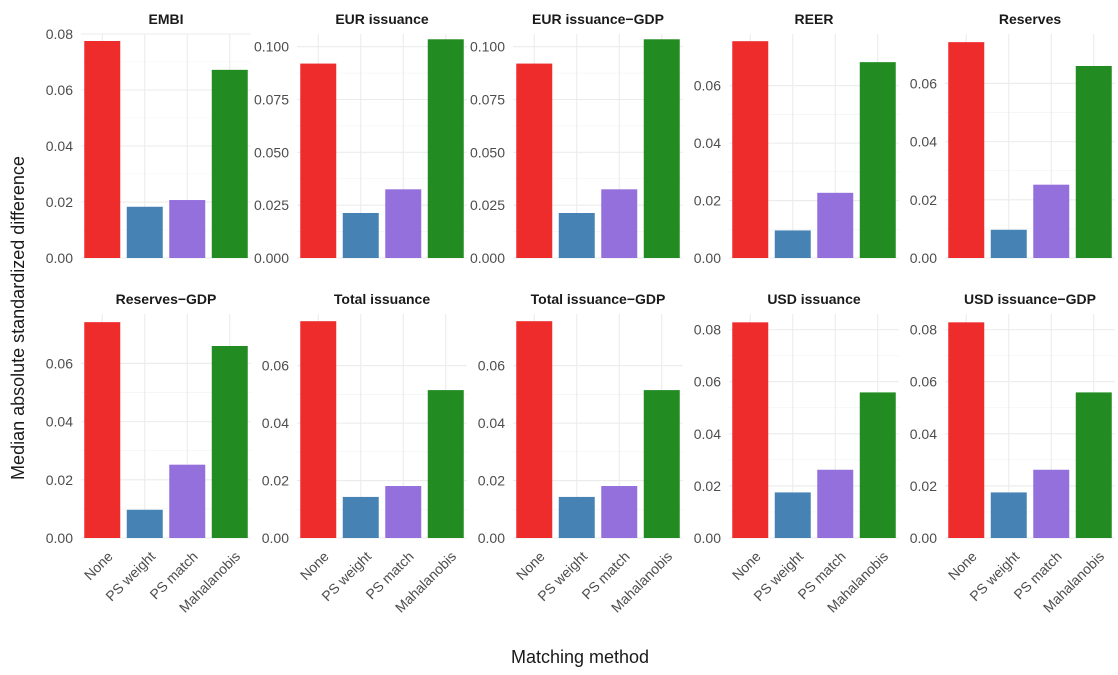 Image resolution: width=1118 pixels, height=675 pixels. What do you see at coordinates (18, 318) in the screenshot?
I see `y-axis-title: Median absolute standardized difference` at bounding box center [18, 318].